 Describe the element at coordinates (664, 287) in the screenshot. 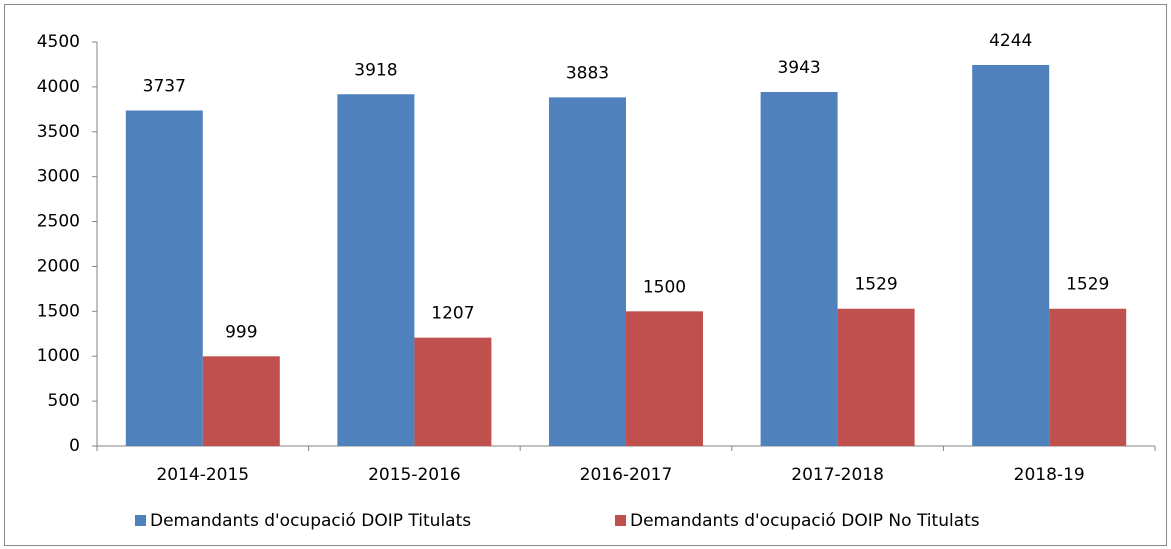

I see `data-label: 1500` at that location.